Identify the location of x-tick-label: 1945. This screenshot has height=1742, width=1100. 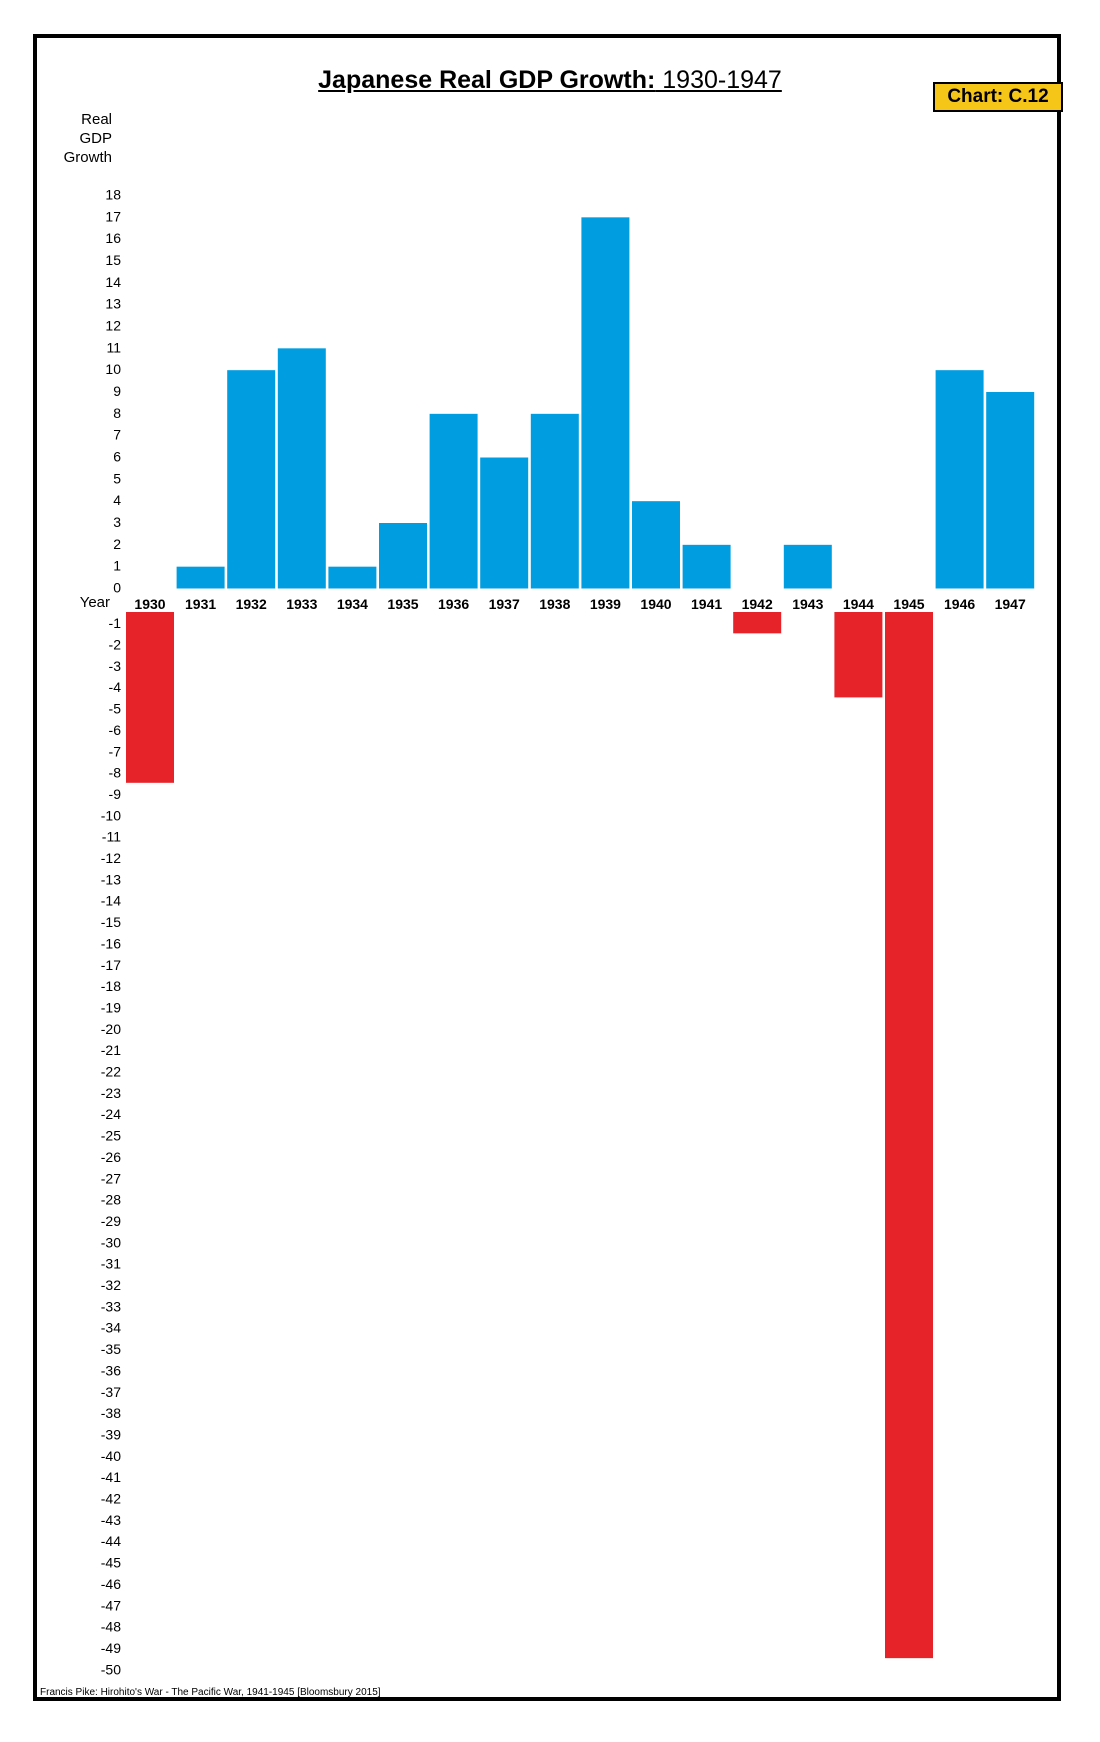
(908, 604).